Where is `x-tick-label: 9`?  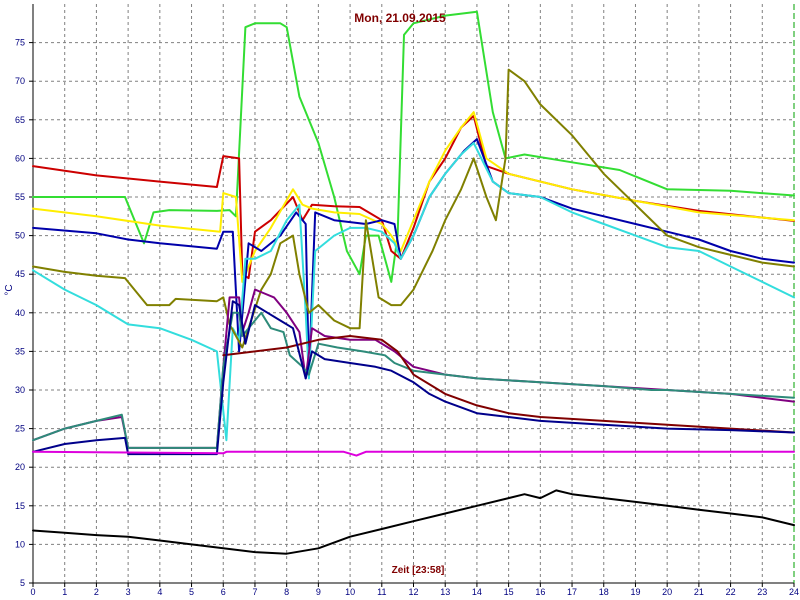 x-tick-label: 9 is located at coordinates (318, 592).